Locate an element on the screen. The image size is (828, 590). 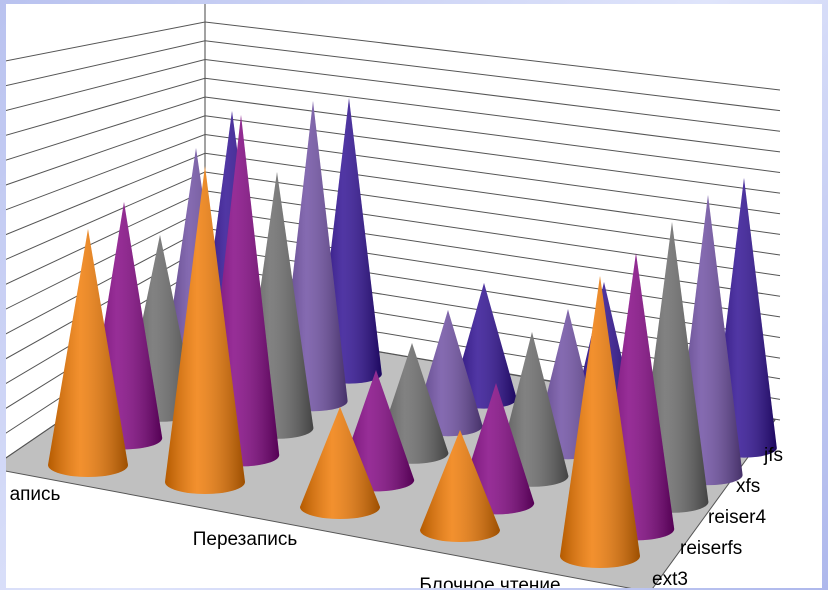
legend-label: reiser4 is located at coordinates (737, 517).